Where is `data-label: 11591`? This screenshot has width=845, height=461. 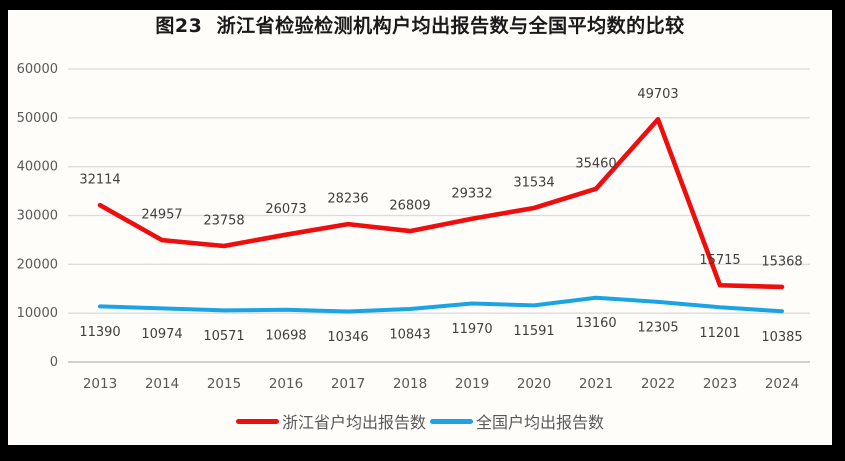
data-label: 11591 is located at coordinates (533, 331).